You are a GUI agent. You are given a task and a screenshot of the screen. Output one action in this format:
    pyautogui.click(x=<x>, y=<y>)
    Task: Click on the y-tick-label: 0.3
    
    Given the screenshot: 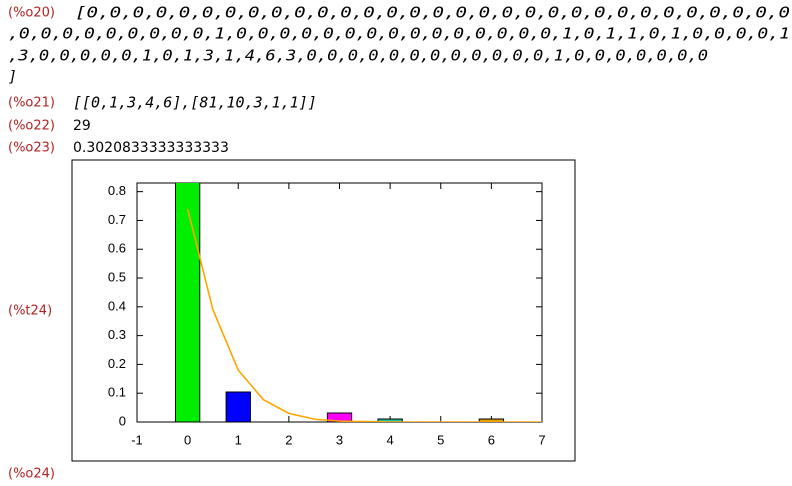 What is the action you would take?
    pyautogui.click(x=117, y=334)
    